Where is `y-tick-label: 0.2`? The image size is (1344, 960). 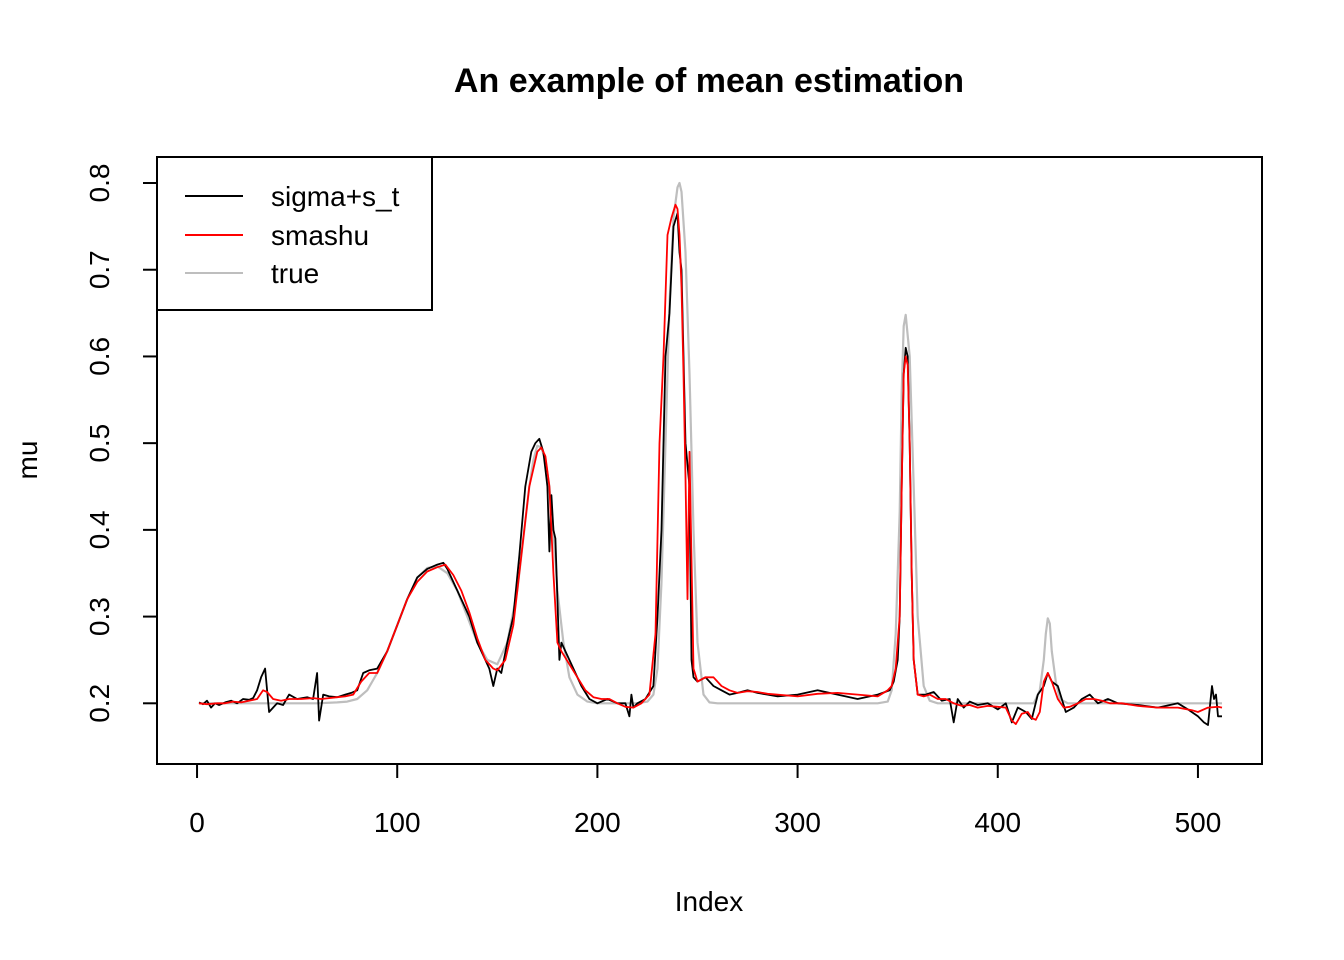
y-tick-label: 0.2 is located at coordinates (99, 703).